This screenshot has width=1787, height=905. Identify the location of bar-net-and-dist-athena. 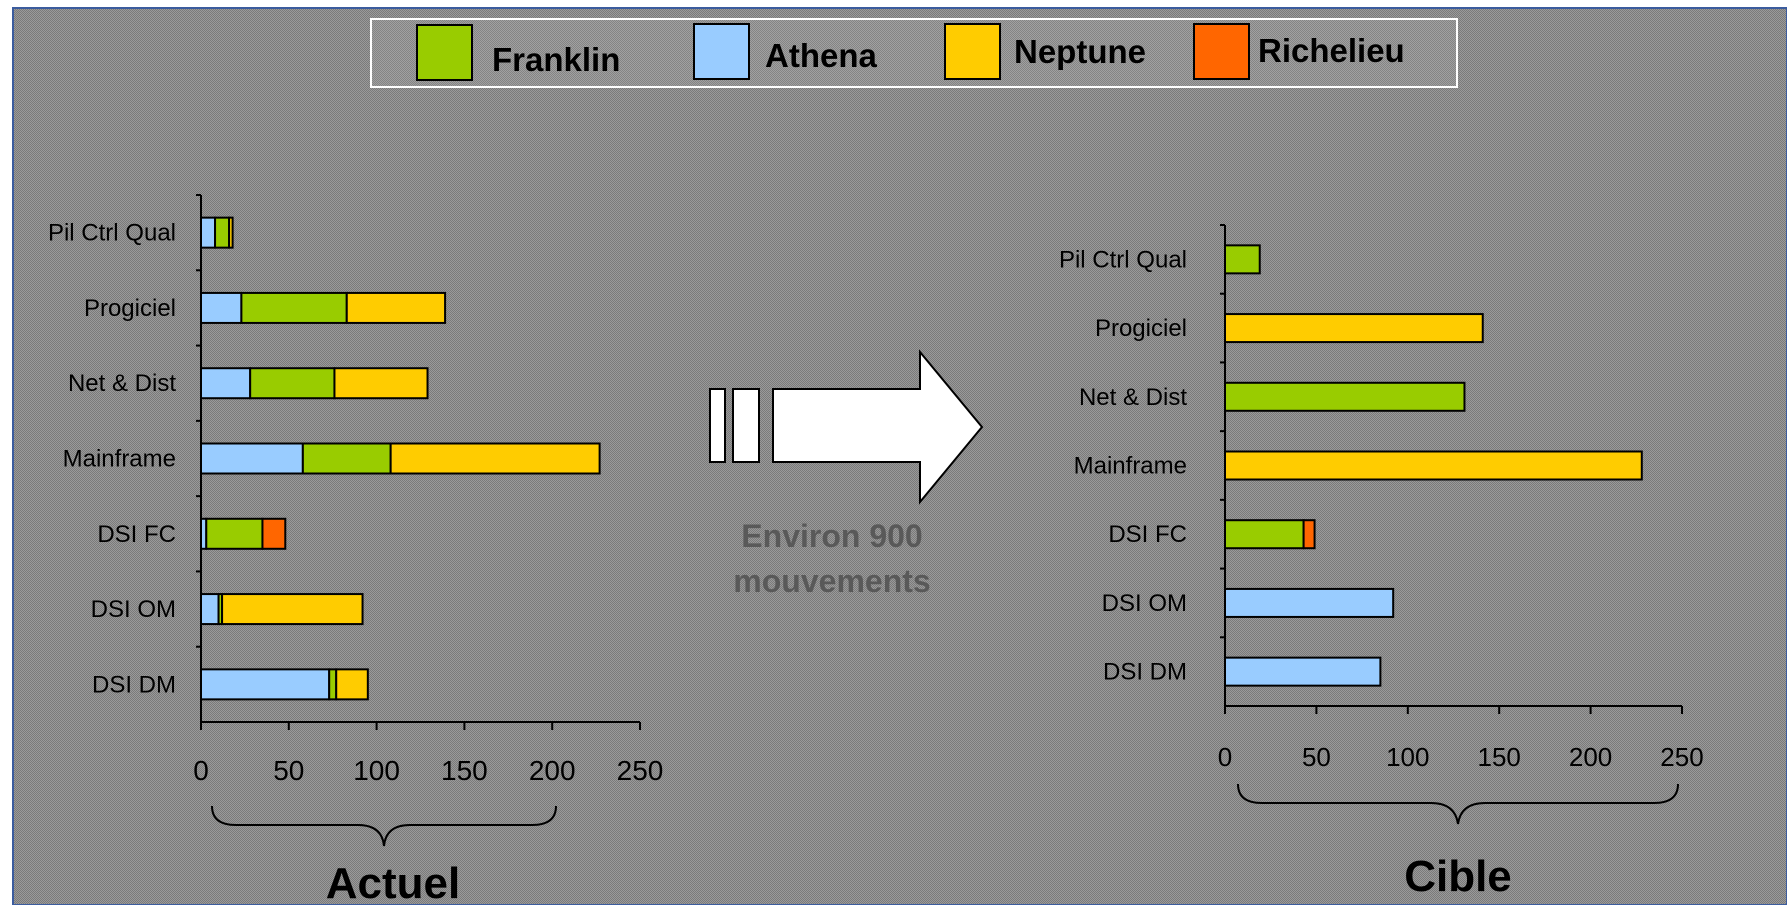
(225, 383).